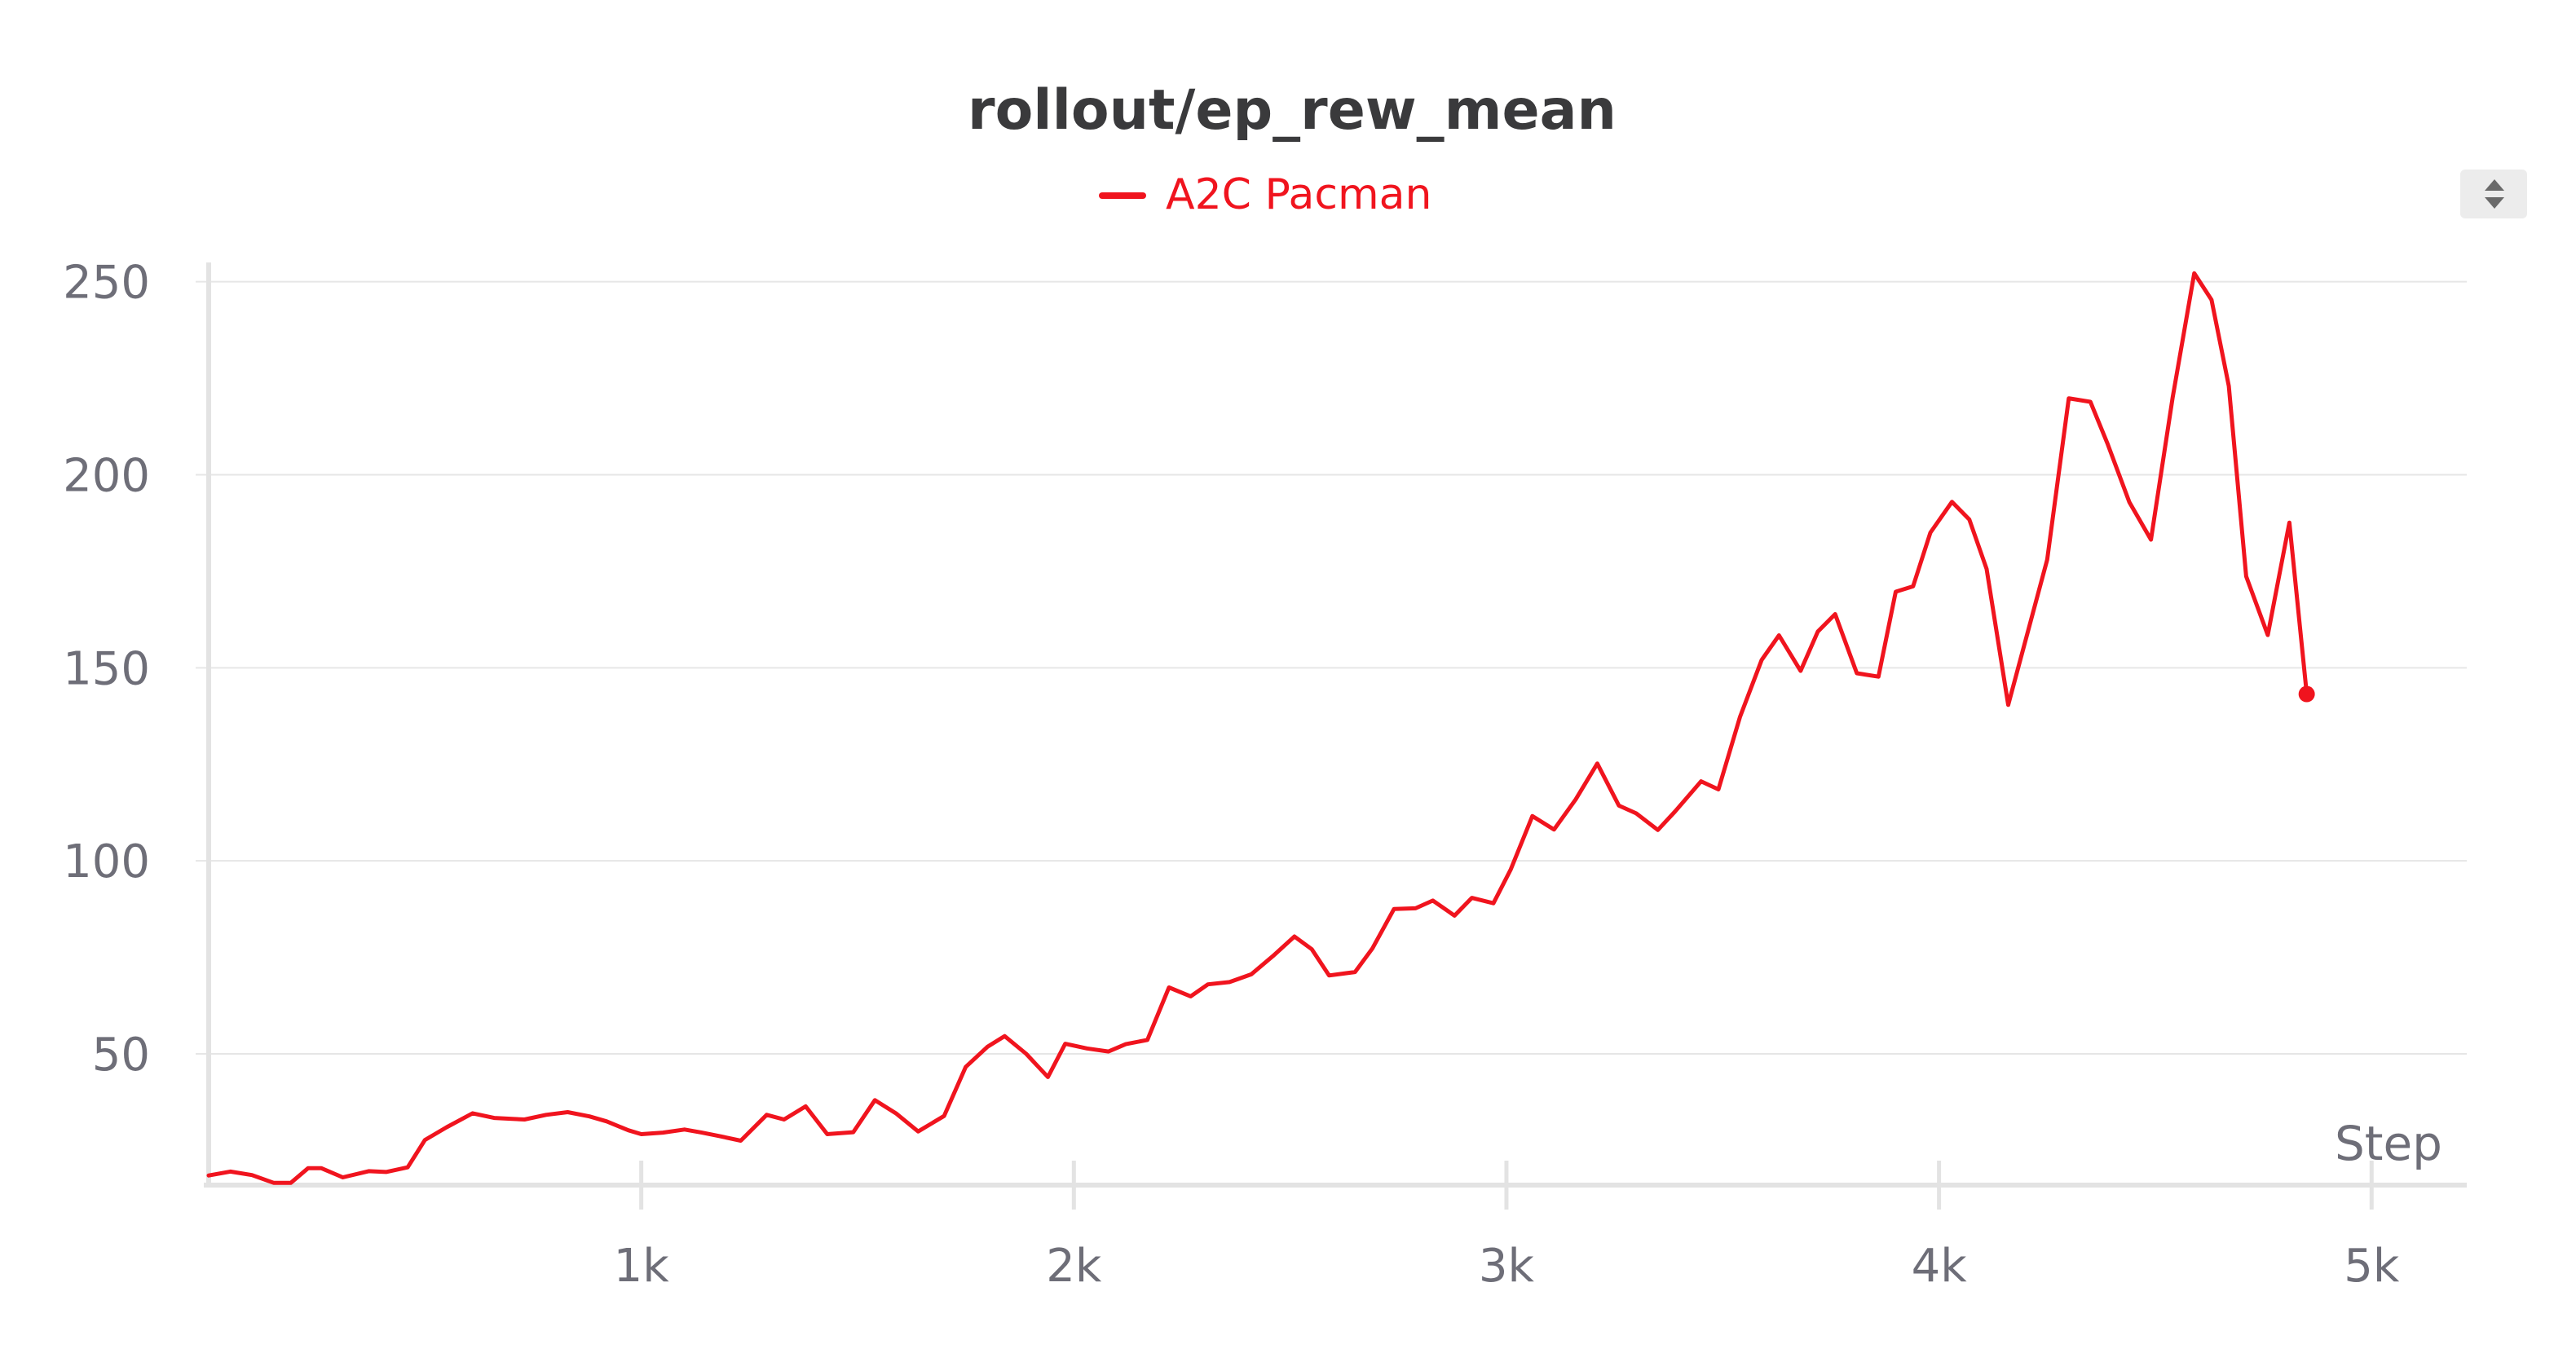 Image resolution: width=2576 pixels, height=1353 pixels. Describe the element at coordinates (2494, 203) in the screenshot. I see `sort-down-icon` at that location.